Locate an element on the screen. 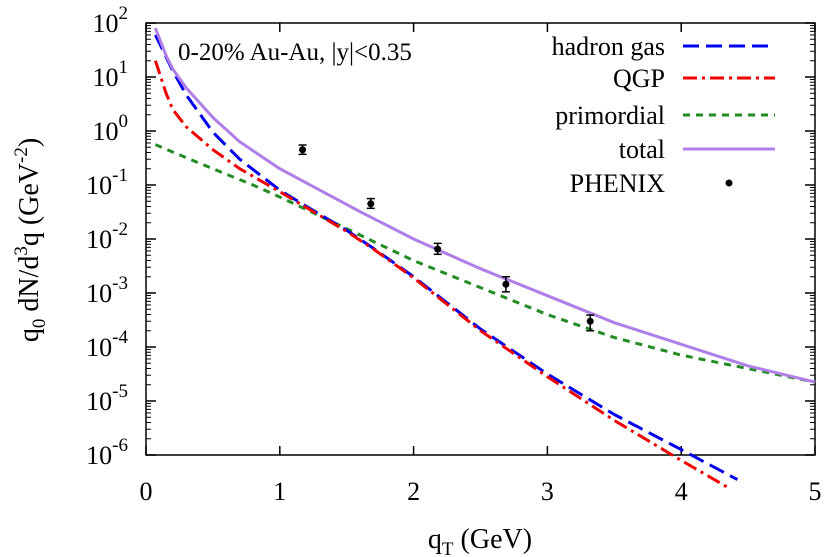  x-tick-label: 3 is located at coordinates (547, 491).